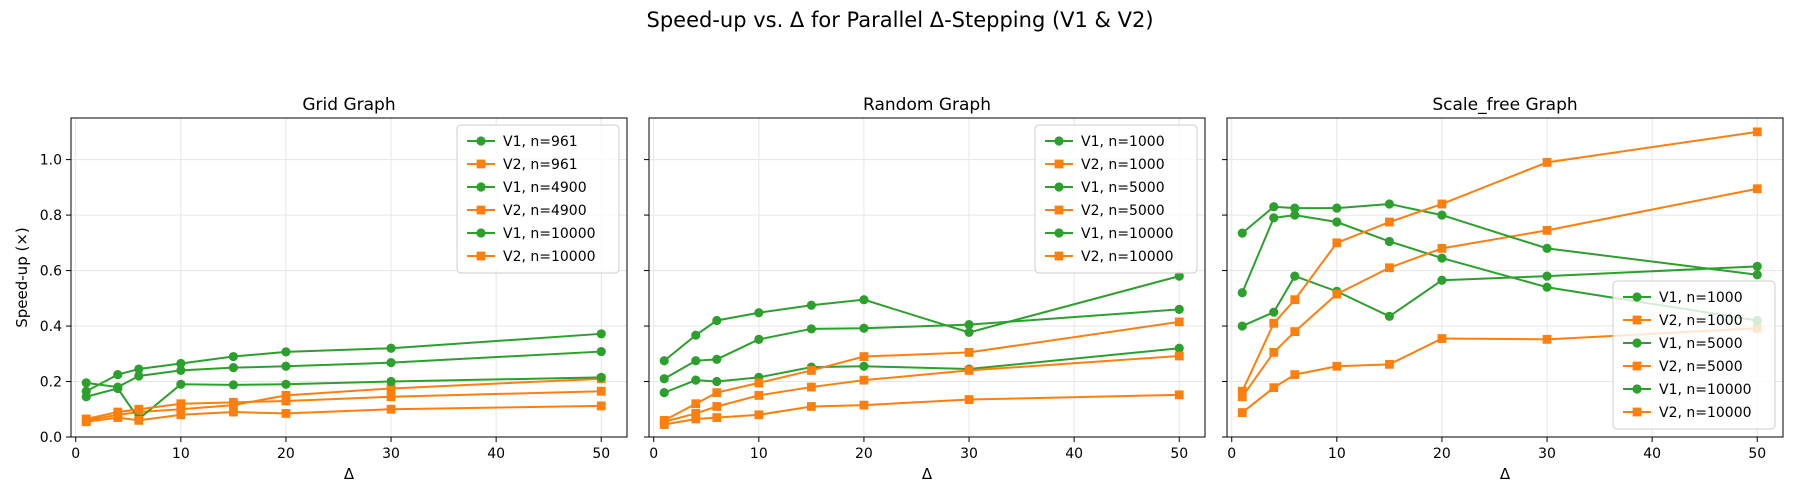 The image size is (1800, 500). What do you see at coordinates (1683, 298) in the screenshot?
I see `legend-item: V1, n=1000` at bounding box center [1683, 298].